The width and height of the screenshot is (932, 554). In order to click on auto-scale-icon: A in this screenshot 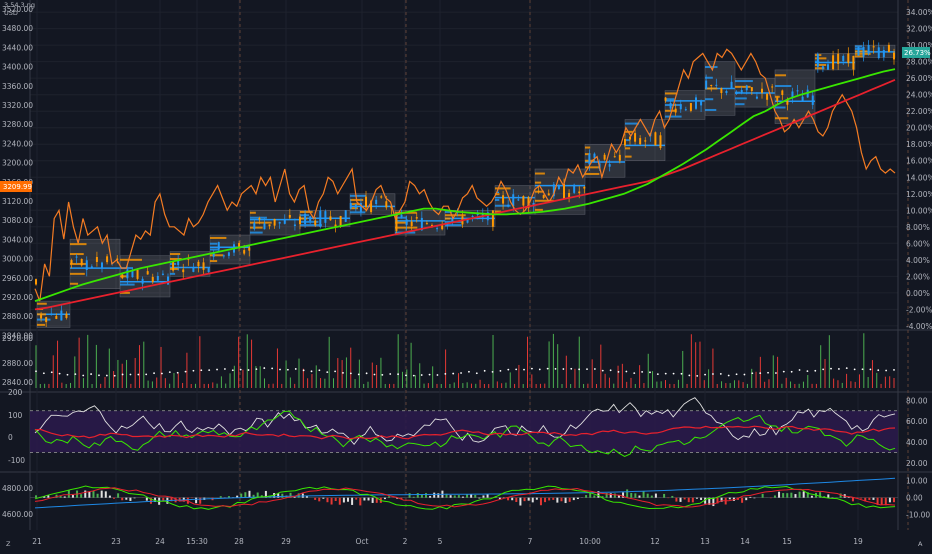, I will do `click(920, 544)`.